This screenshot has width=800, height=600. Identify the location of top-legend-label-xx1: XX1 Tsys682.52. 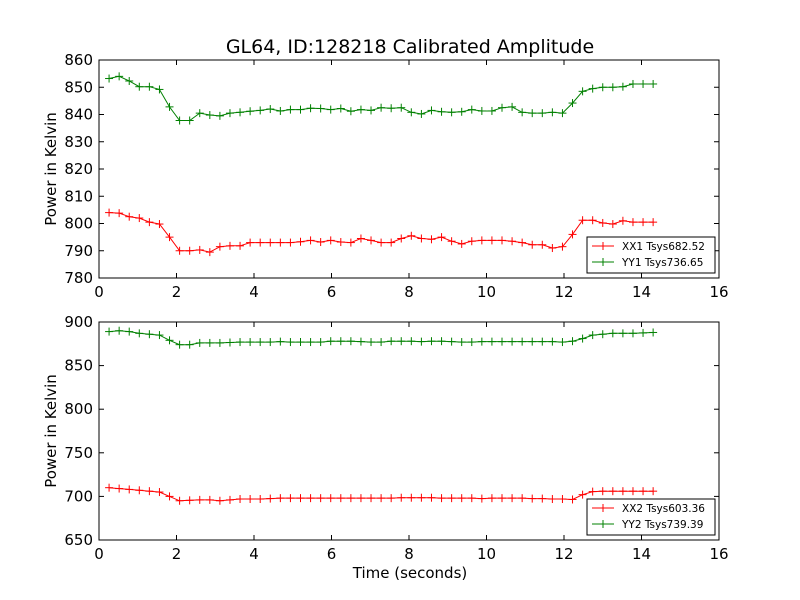
(663, 247).